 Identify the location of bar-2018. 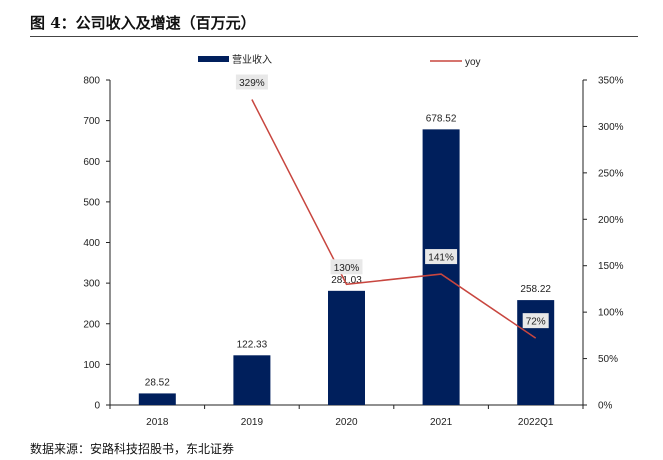
(157, 399).